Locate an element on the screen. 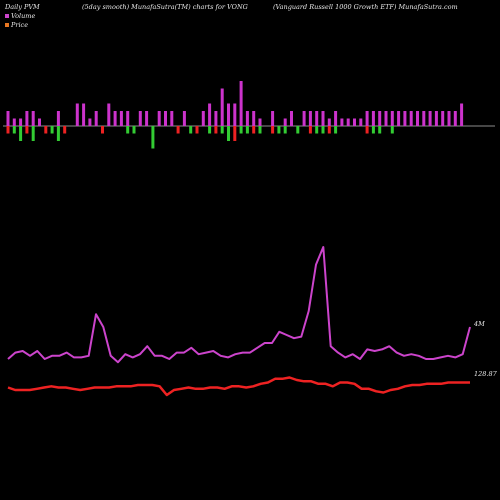 The width and height of the screenshot is (500, 500). volume-value-label: 4M is located at coordinates (479, 324).